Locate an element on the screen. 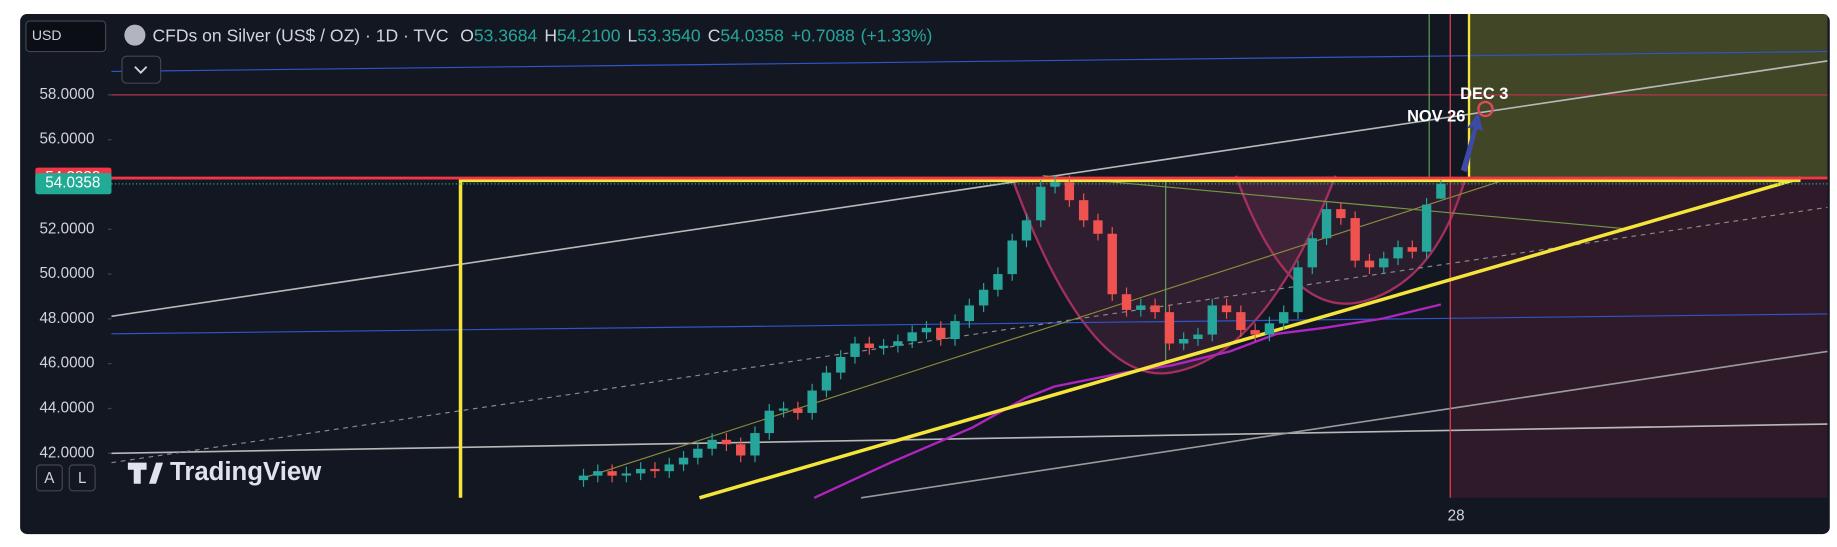 The width and height of the screenshot is (1837, 547). legend-key: C is located at coordinates (714, 35).